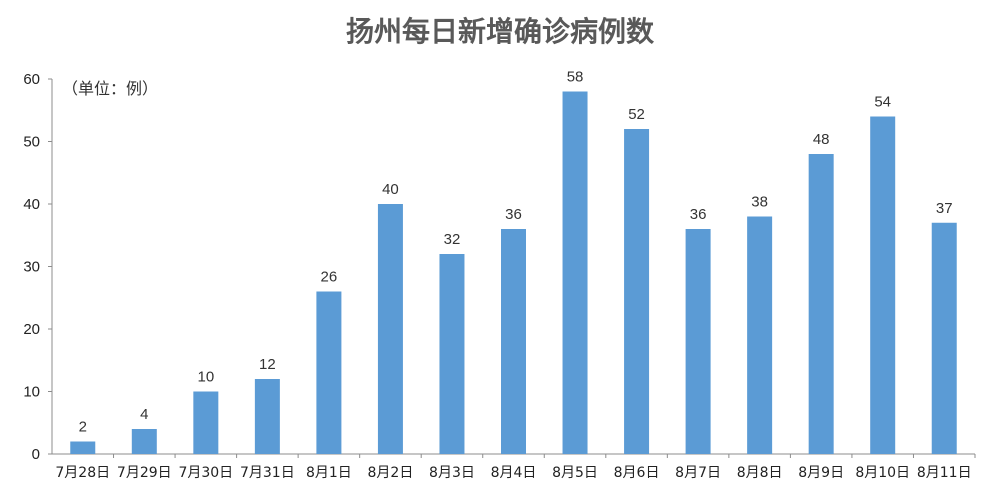 The width and height of the screenshot is (1000, 495). I want to click on x-tick-label: 8月10日, so click(882, 473).